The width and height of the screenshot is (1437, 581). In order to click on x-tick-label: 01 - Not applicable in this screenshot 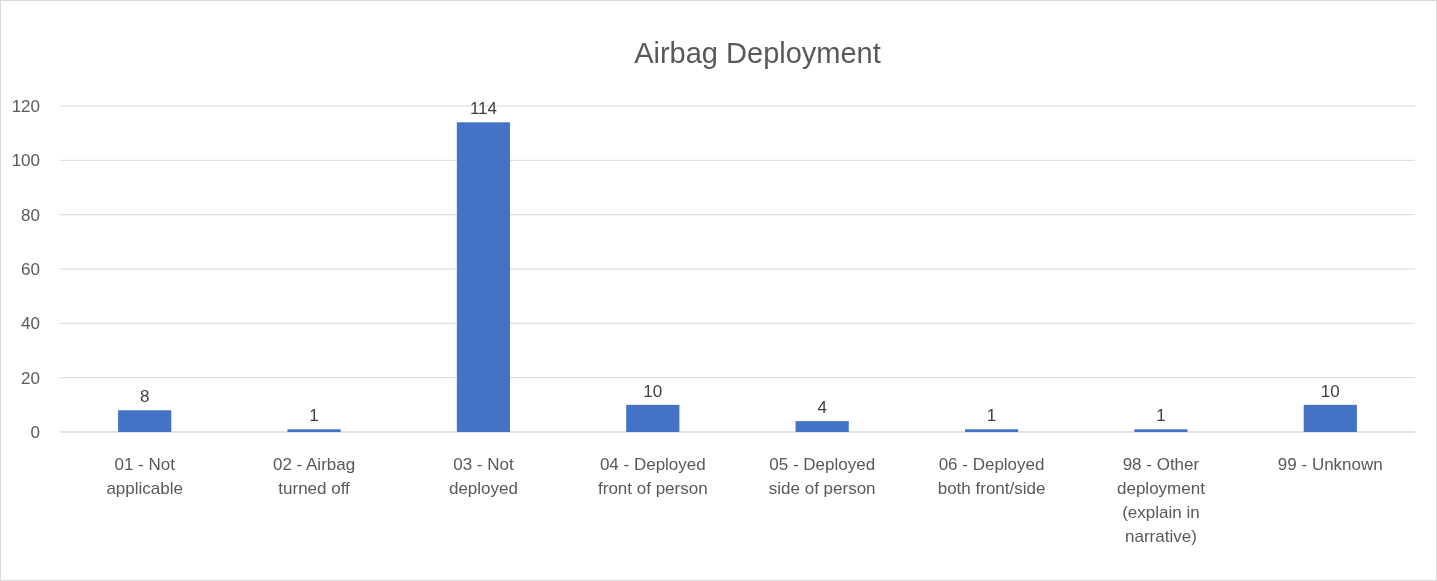, I will do `click(144, 476)`.